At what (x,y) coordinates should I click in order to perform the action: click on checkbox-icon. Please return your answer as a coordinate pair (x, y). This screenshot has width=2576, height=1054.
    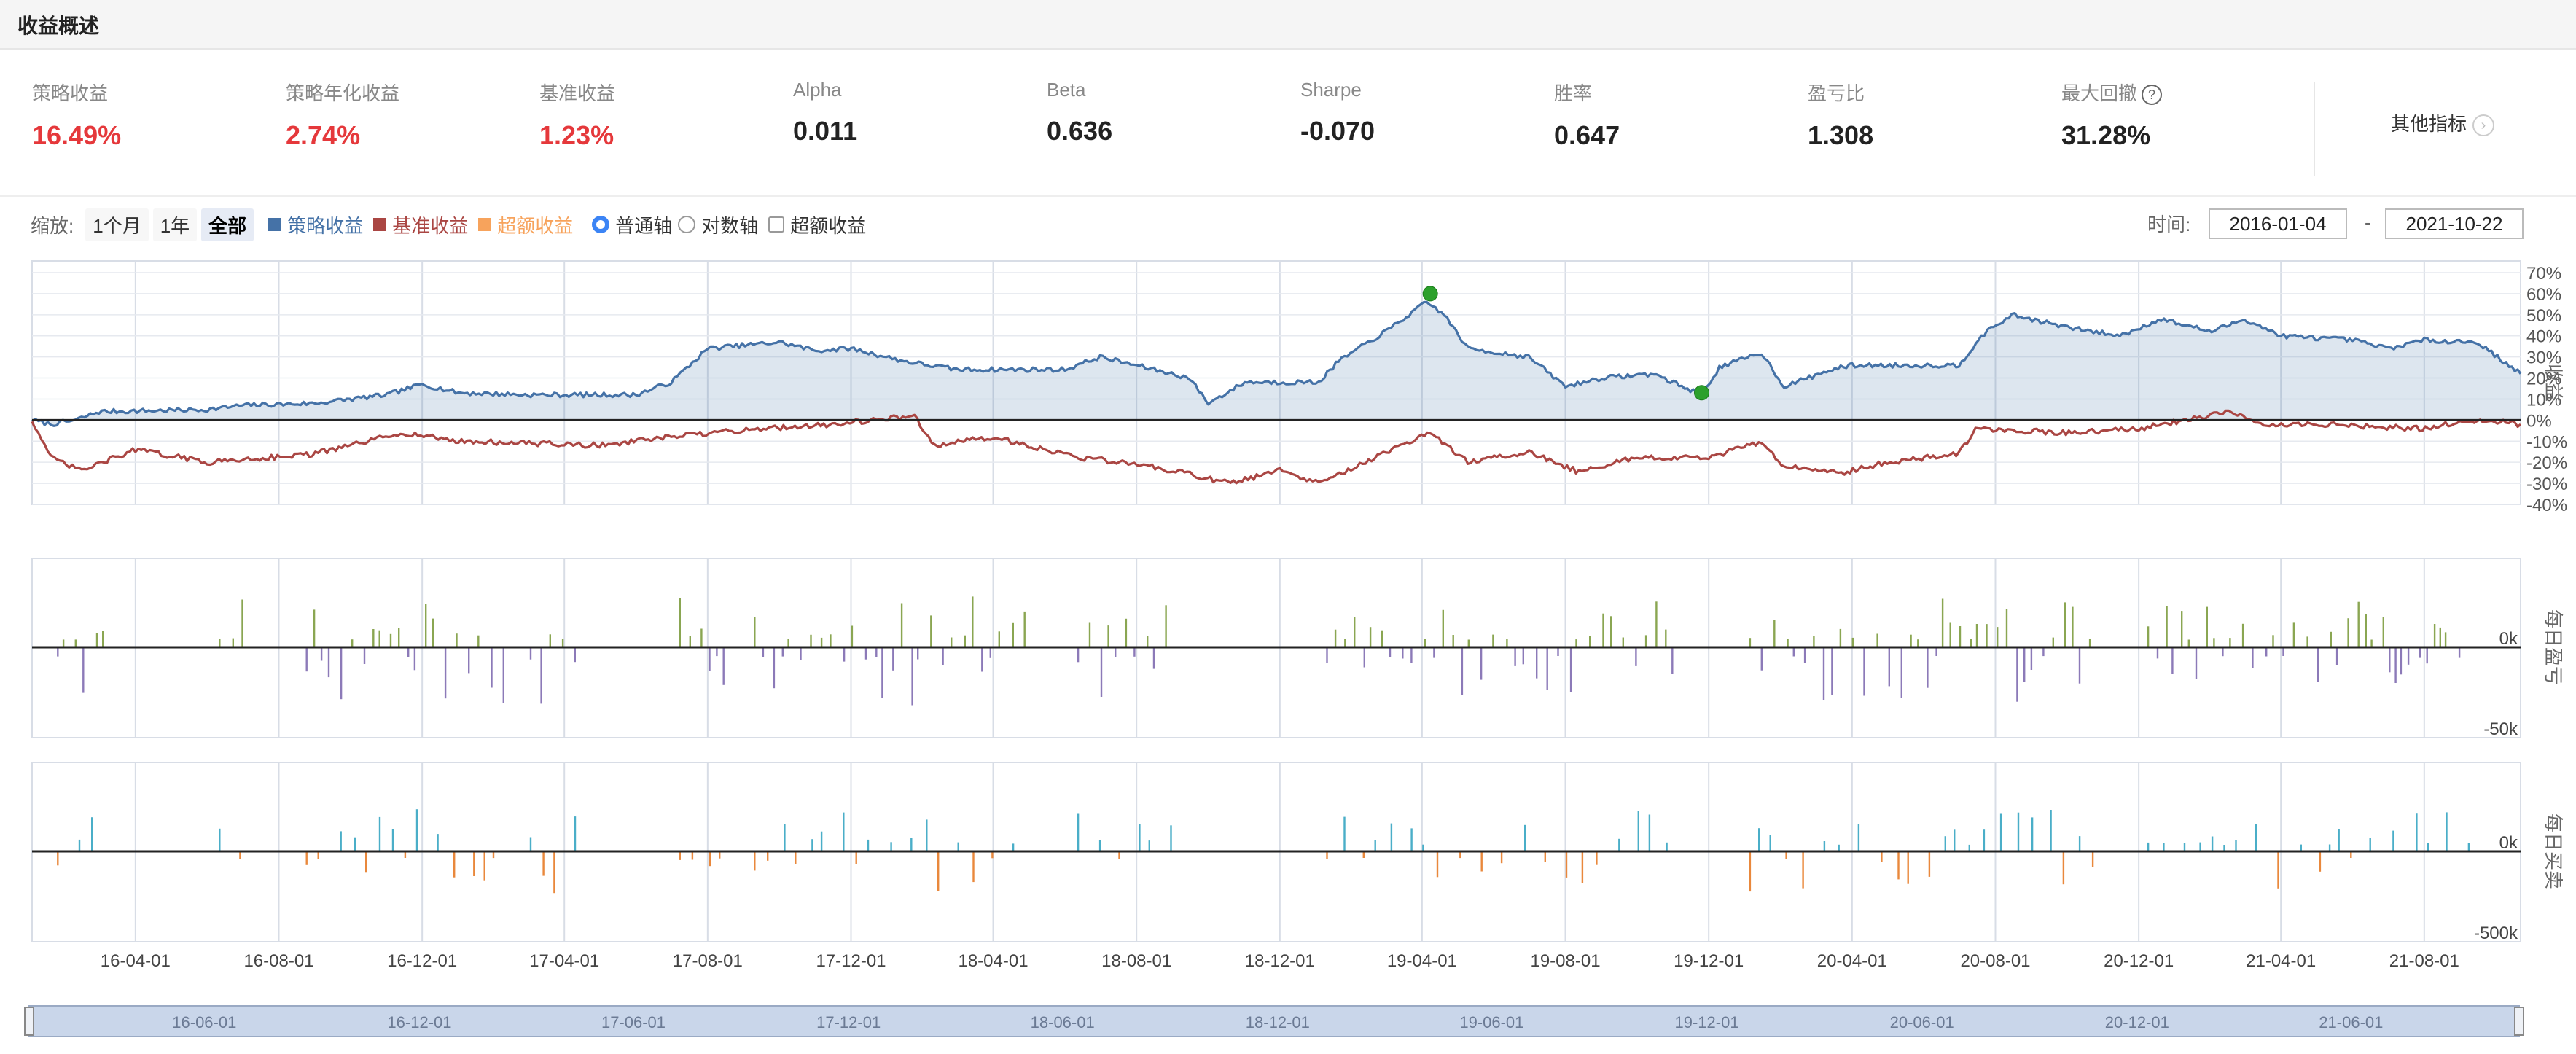
    Looking at the image, I should click on (776, 224).